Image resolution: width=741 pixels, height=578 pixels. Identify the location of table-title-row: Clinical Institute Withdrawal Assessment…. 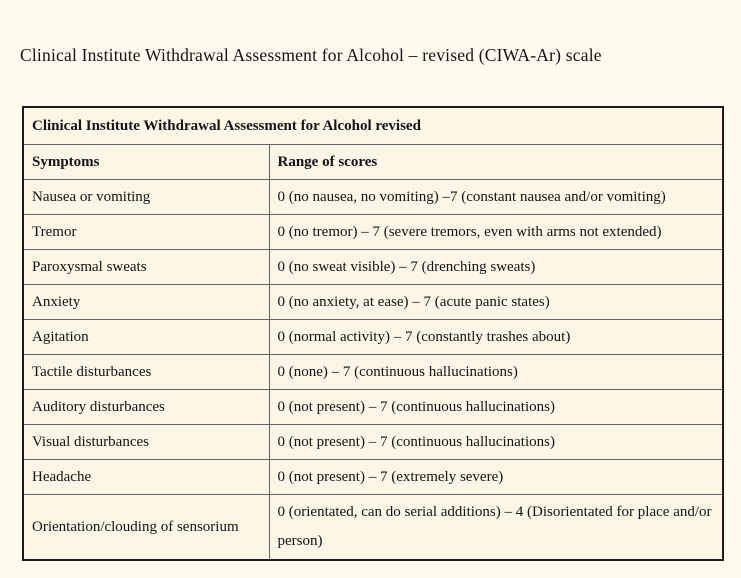
(373, 125).